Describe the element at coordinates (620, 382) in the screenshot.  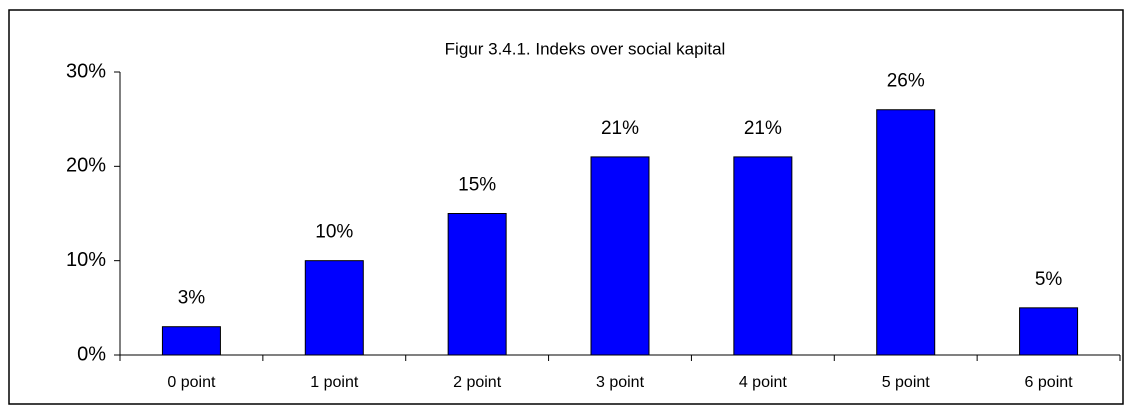
I see `x-tick-label: 3 point` at that location.